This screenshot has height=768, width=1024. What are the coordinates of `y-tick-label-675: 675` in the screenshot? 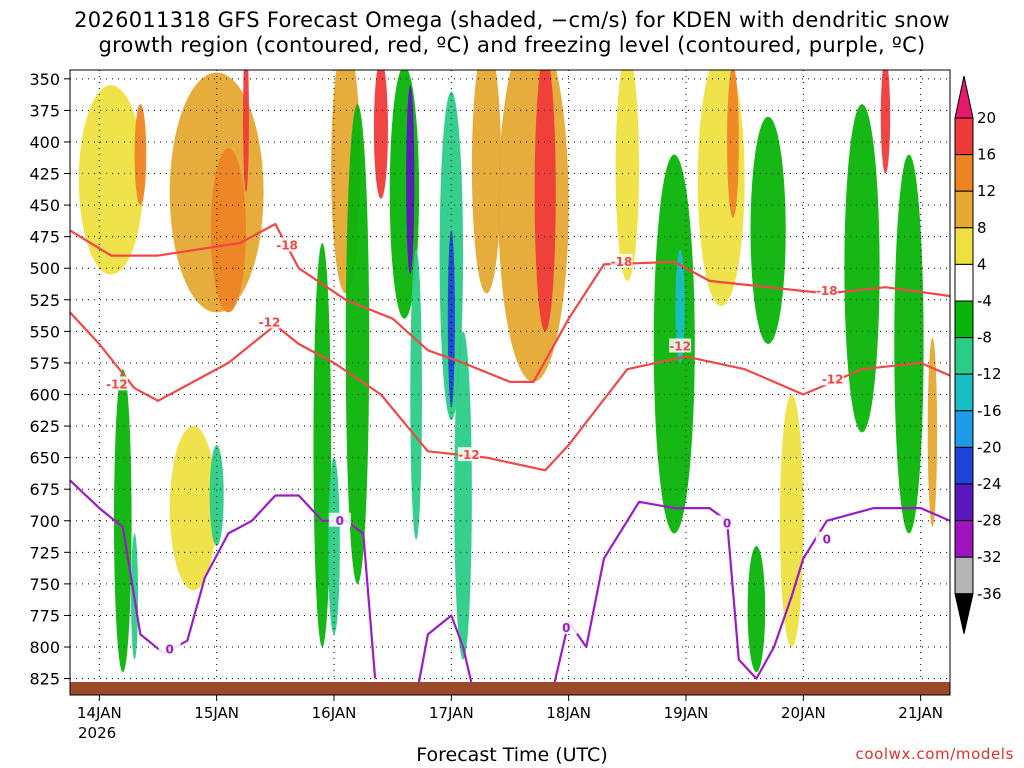 It's located at (44, 489).